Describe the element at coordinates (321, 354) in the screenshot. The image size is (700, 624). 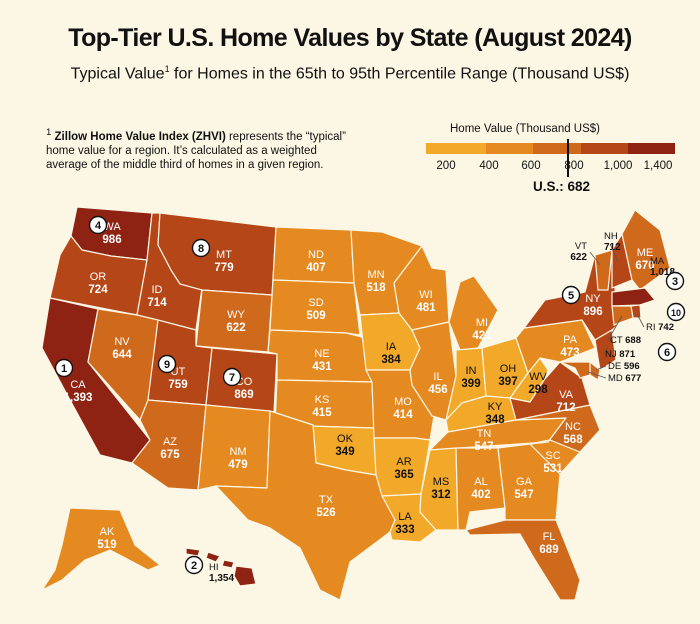
I see `state-abbr: NE` at that location.